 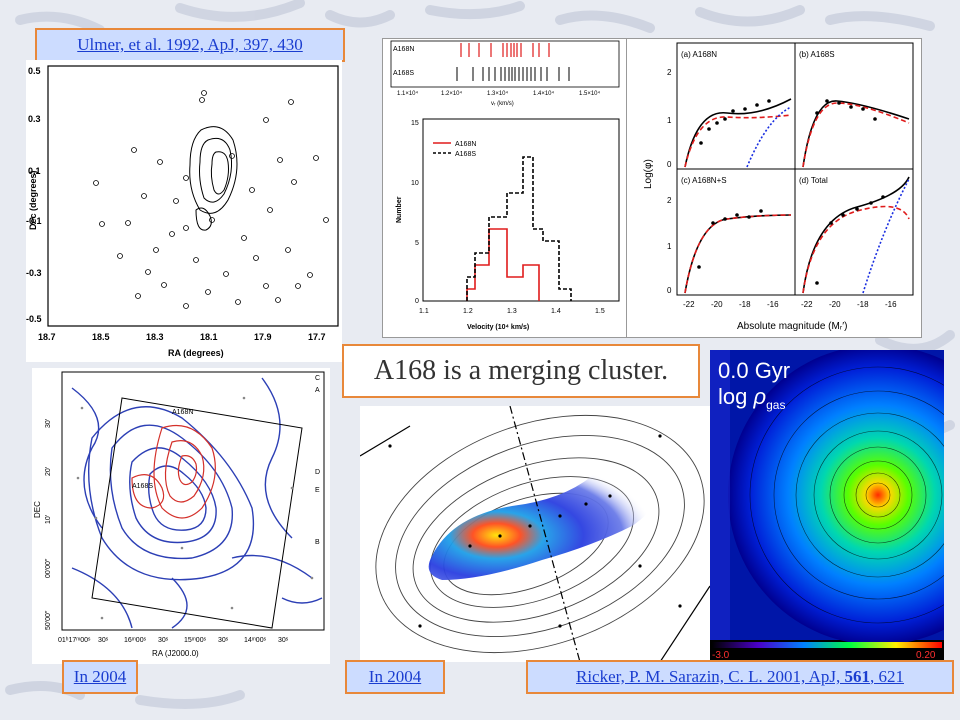 I want to click on xray-side-label: D, so click(x=317, y=472).